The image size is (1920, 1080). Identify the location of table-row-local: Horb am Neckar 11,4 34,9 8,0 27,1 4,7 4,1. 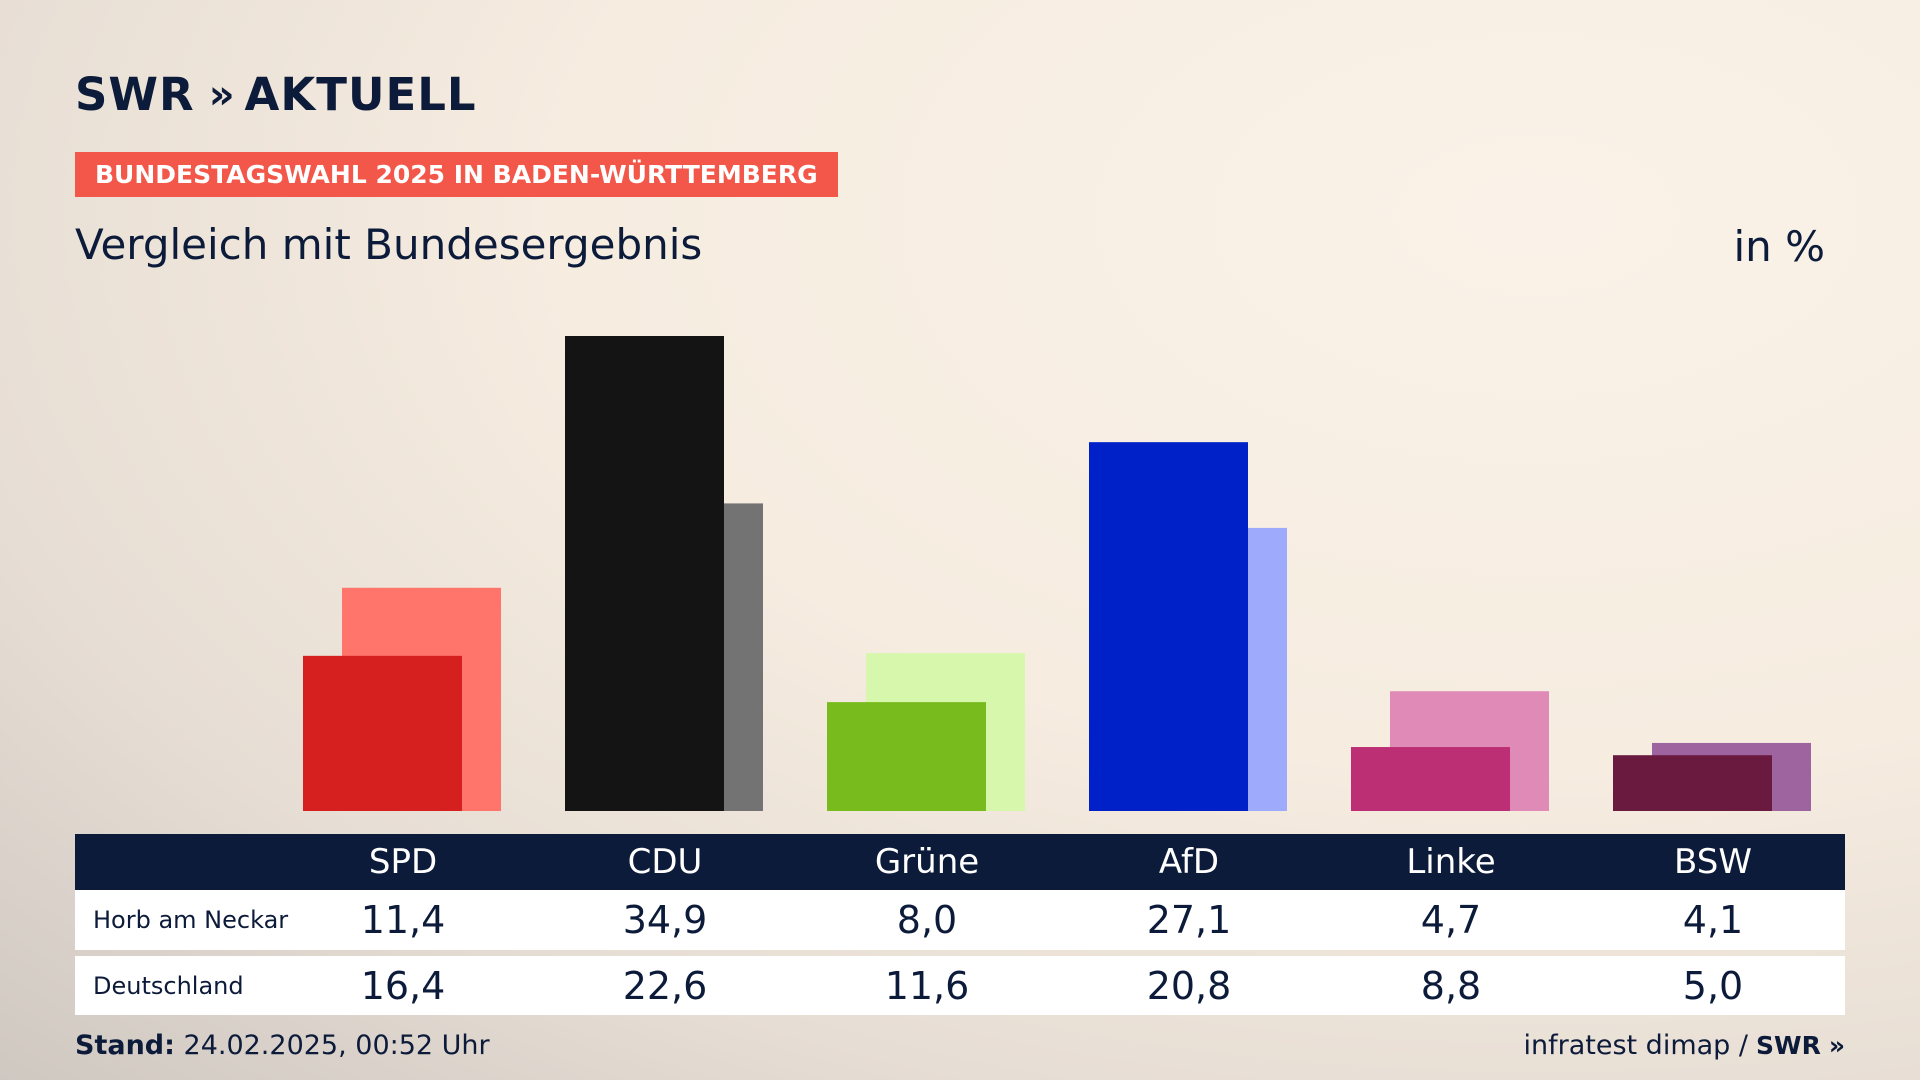
(960, 920).